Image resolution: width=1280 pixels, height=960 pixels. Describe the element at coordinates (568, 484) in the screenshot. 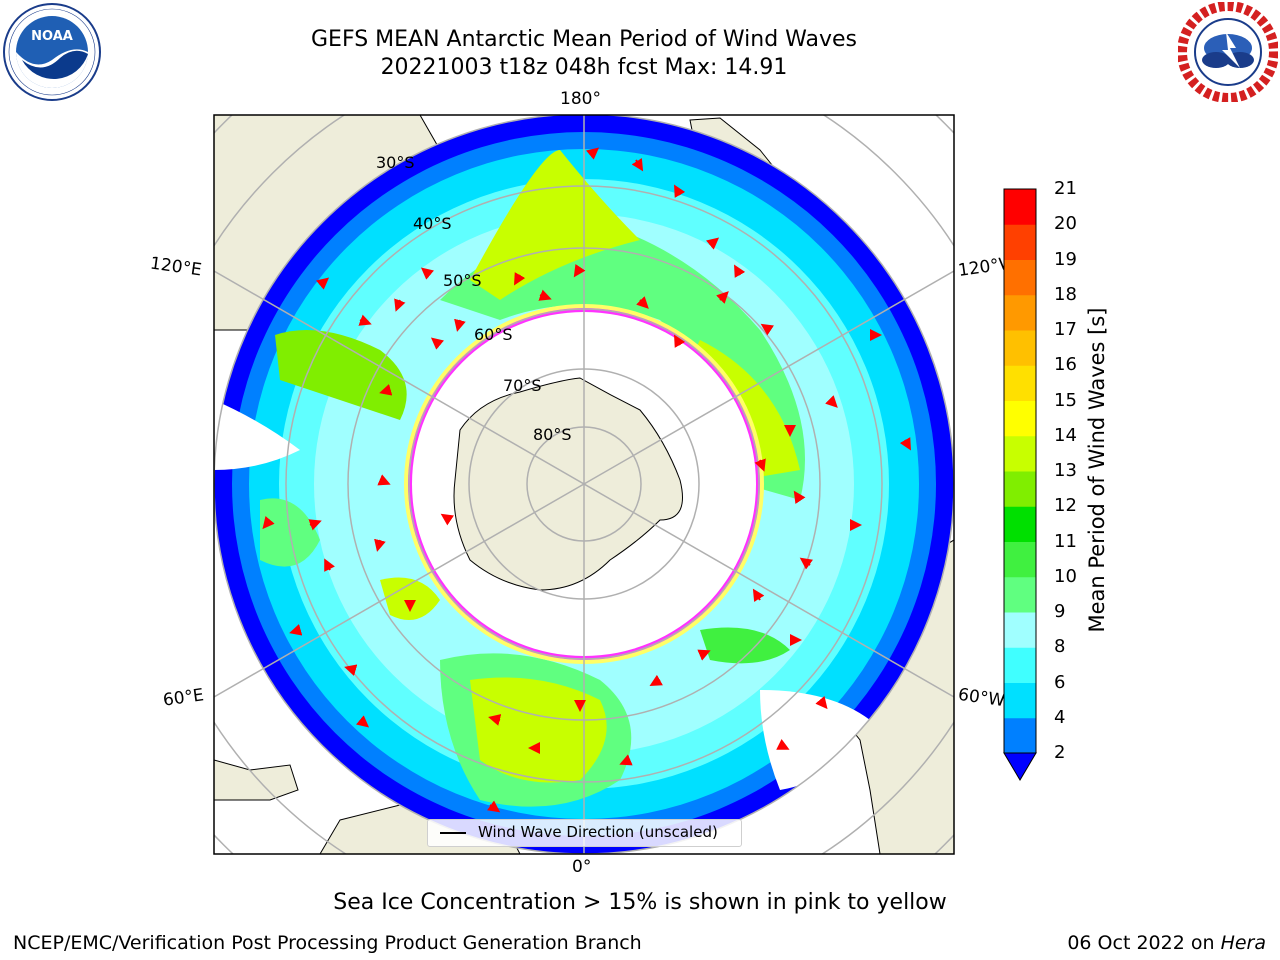

I see `antarctica` at that location.